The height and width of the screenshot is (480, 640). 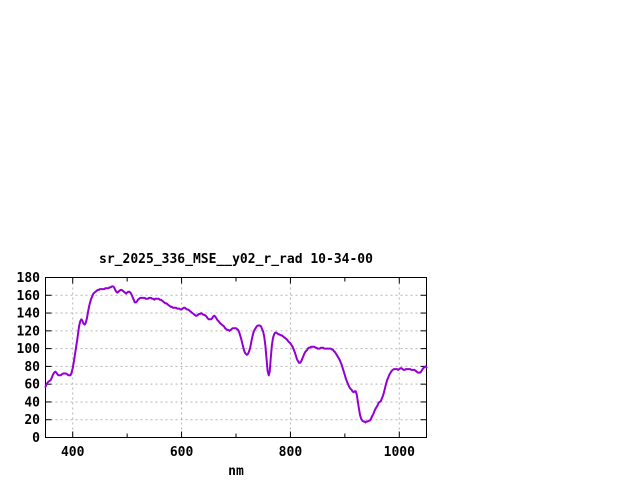 I want to click on y-tick-label: 120, so click(x=29, y=331).